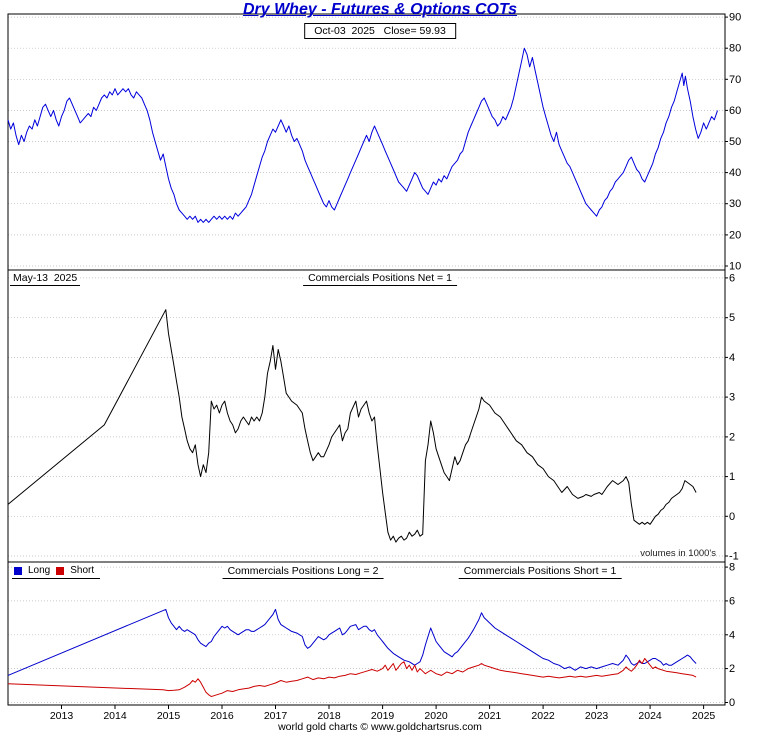 This screenshot has height=735, width=760. I want to click on legend-short-label: Short, so click(82, 570).